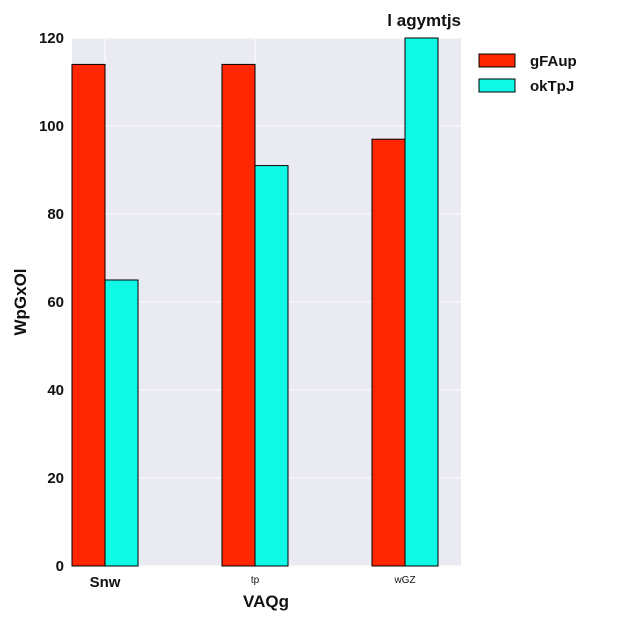 This screenshot has width=624, height=624. What do you see at coordinates (552, 86) in the screenshot?
I see `legend-label: okTpJ` at bounding box center [552, 86].